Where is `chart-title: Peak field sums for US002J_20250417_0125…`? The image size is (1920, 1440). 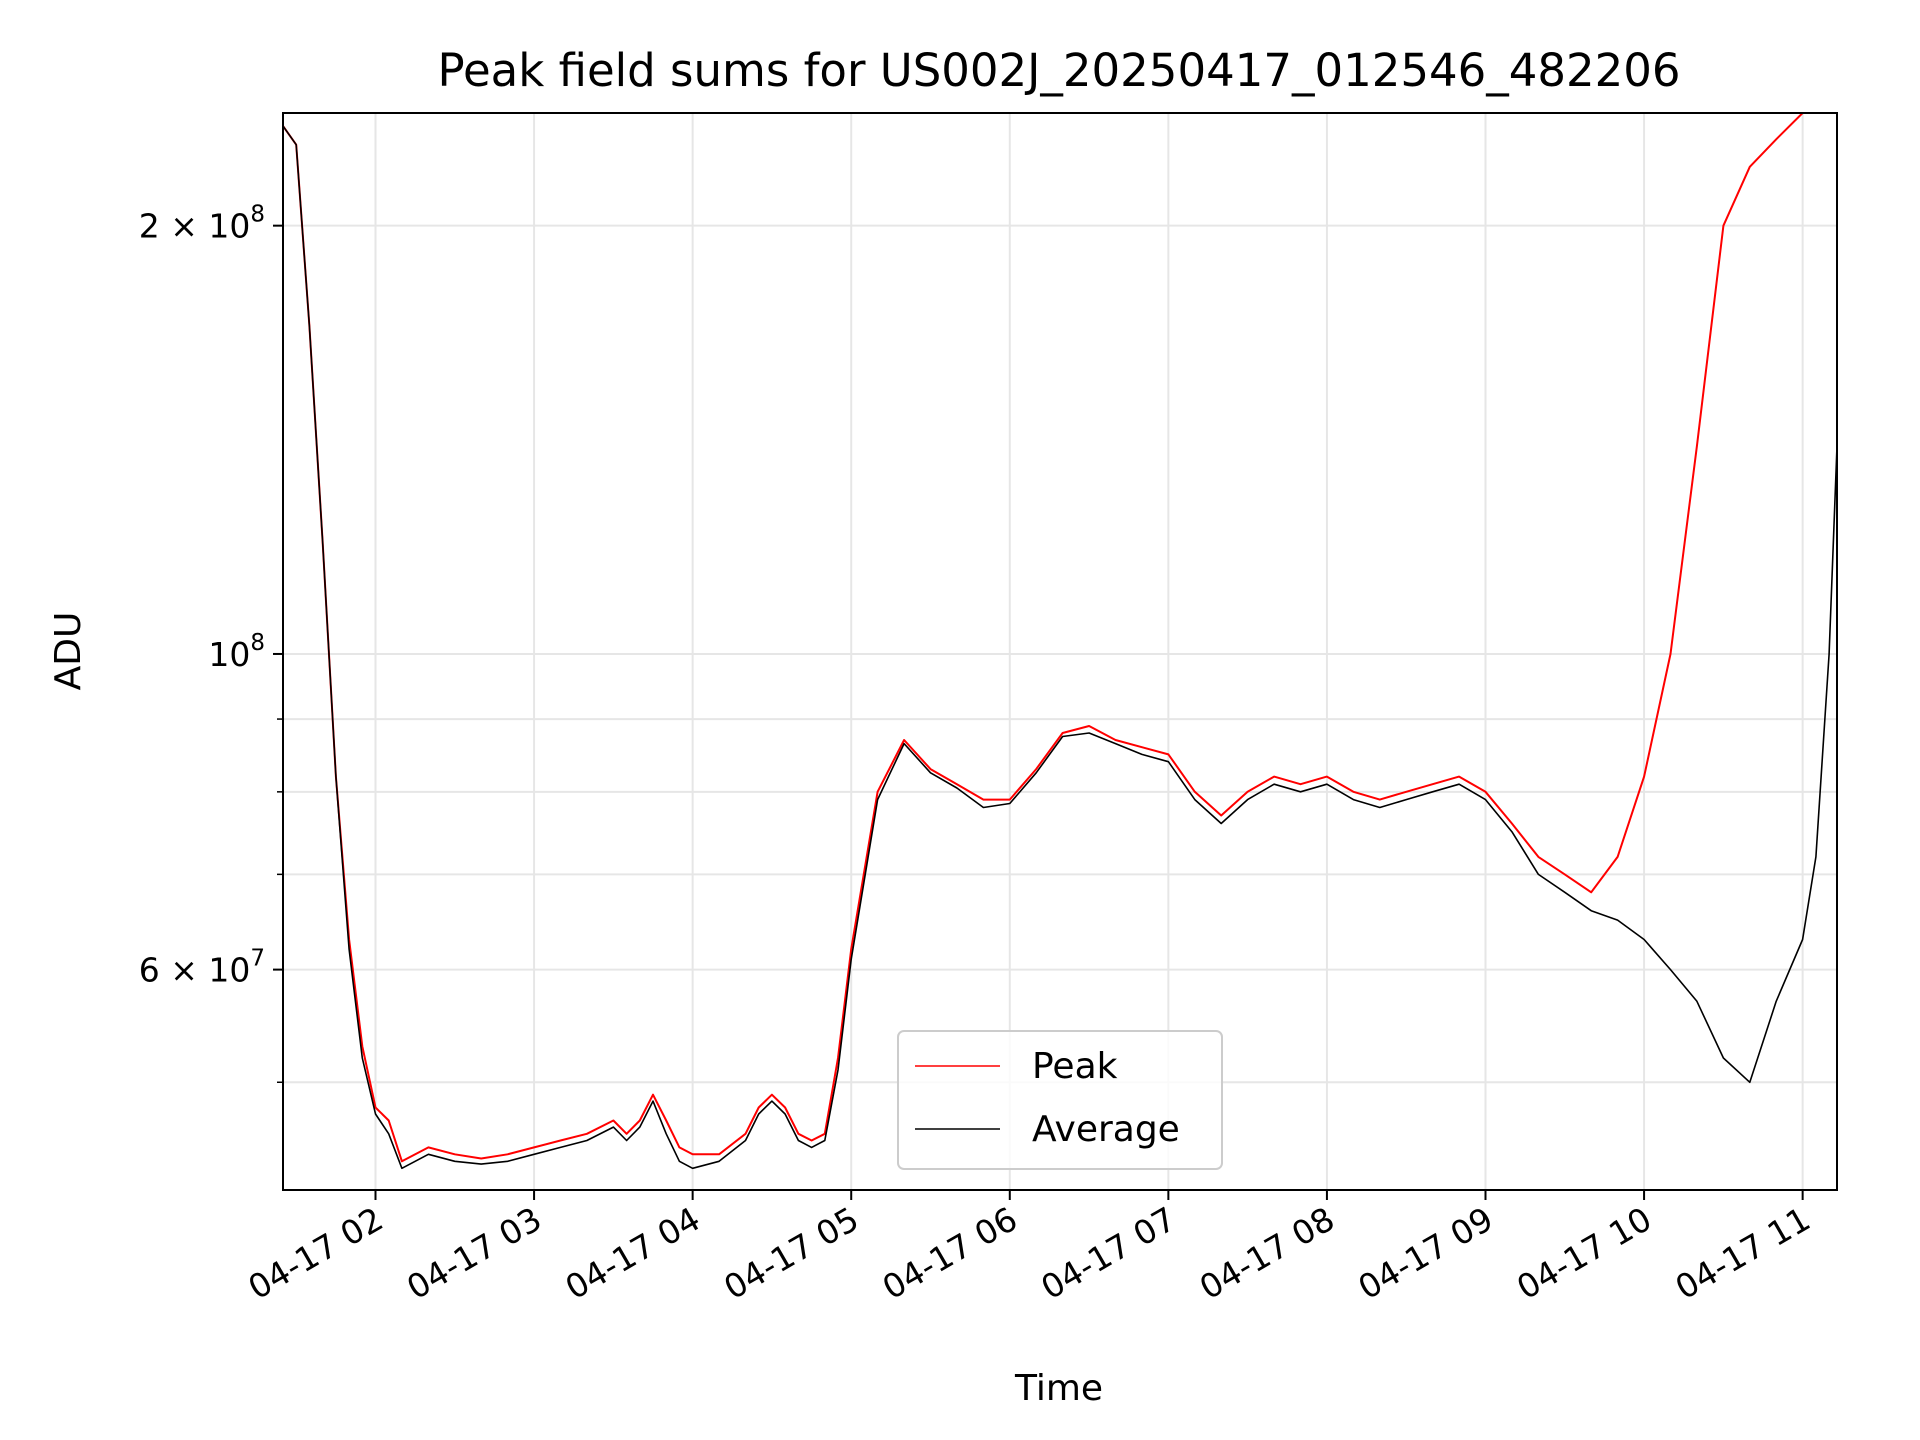 chart-title: Peak field sums for US002J_20250417_0125… is located at coordinates (1058, 70).